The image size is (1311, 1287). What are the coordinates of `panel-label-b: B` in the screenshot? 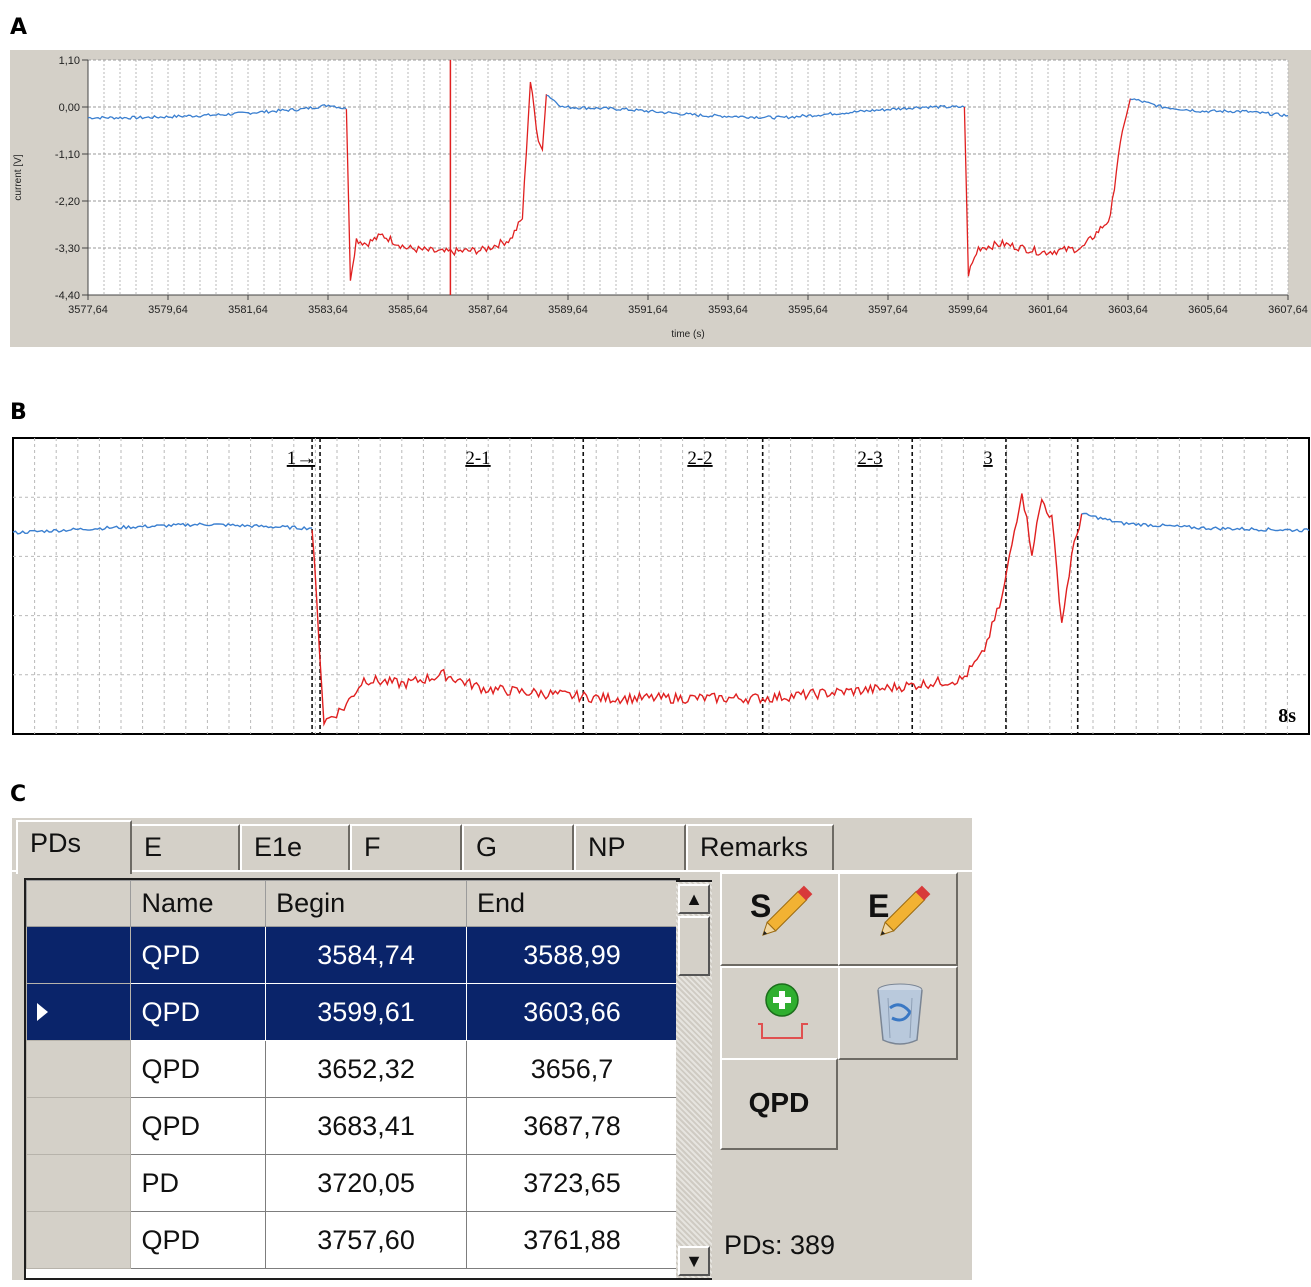 It's located at (18, 412).